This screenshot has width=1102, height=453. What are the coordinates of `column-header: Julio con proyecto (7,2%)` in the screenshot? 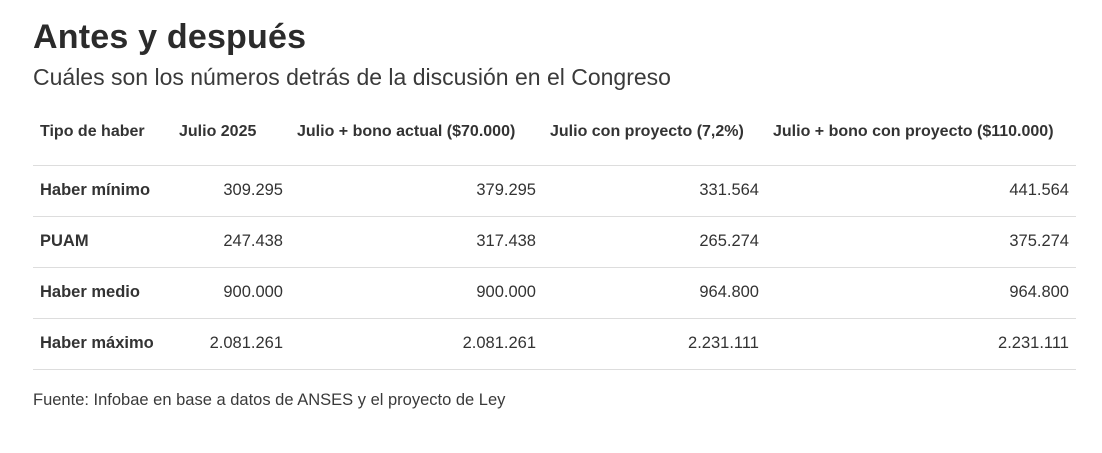 It's located at (654, 142).